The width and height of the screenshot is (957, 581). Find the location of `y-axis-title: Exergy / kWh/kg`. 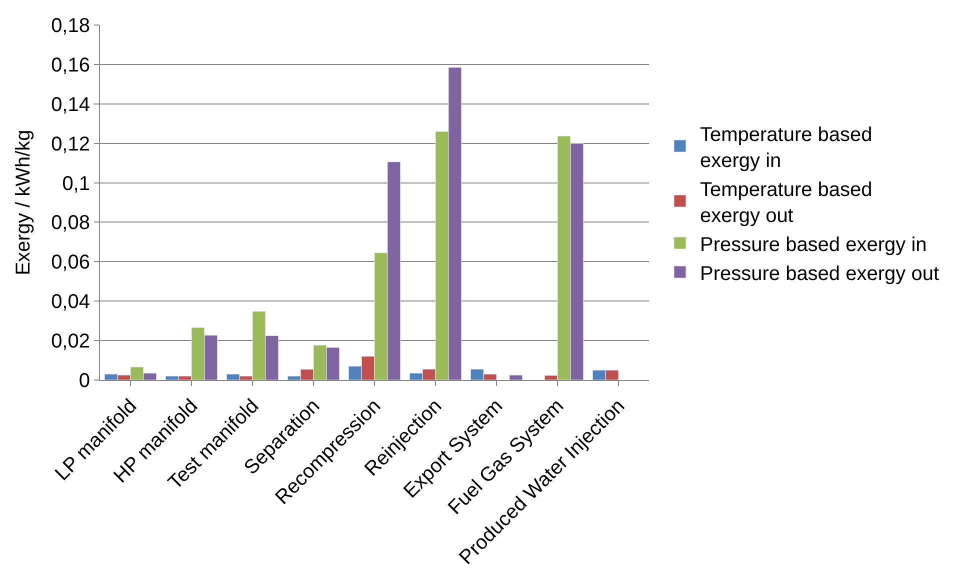

y-axis-title: Exergy / kWh/kg is located at coordinates (23, 203).